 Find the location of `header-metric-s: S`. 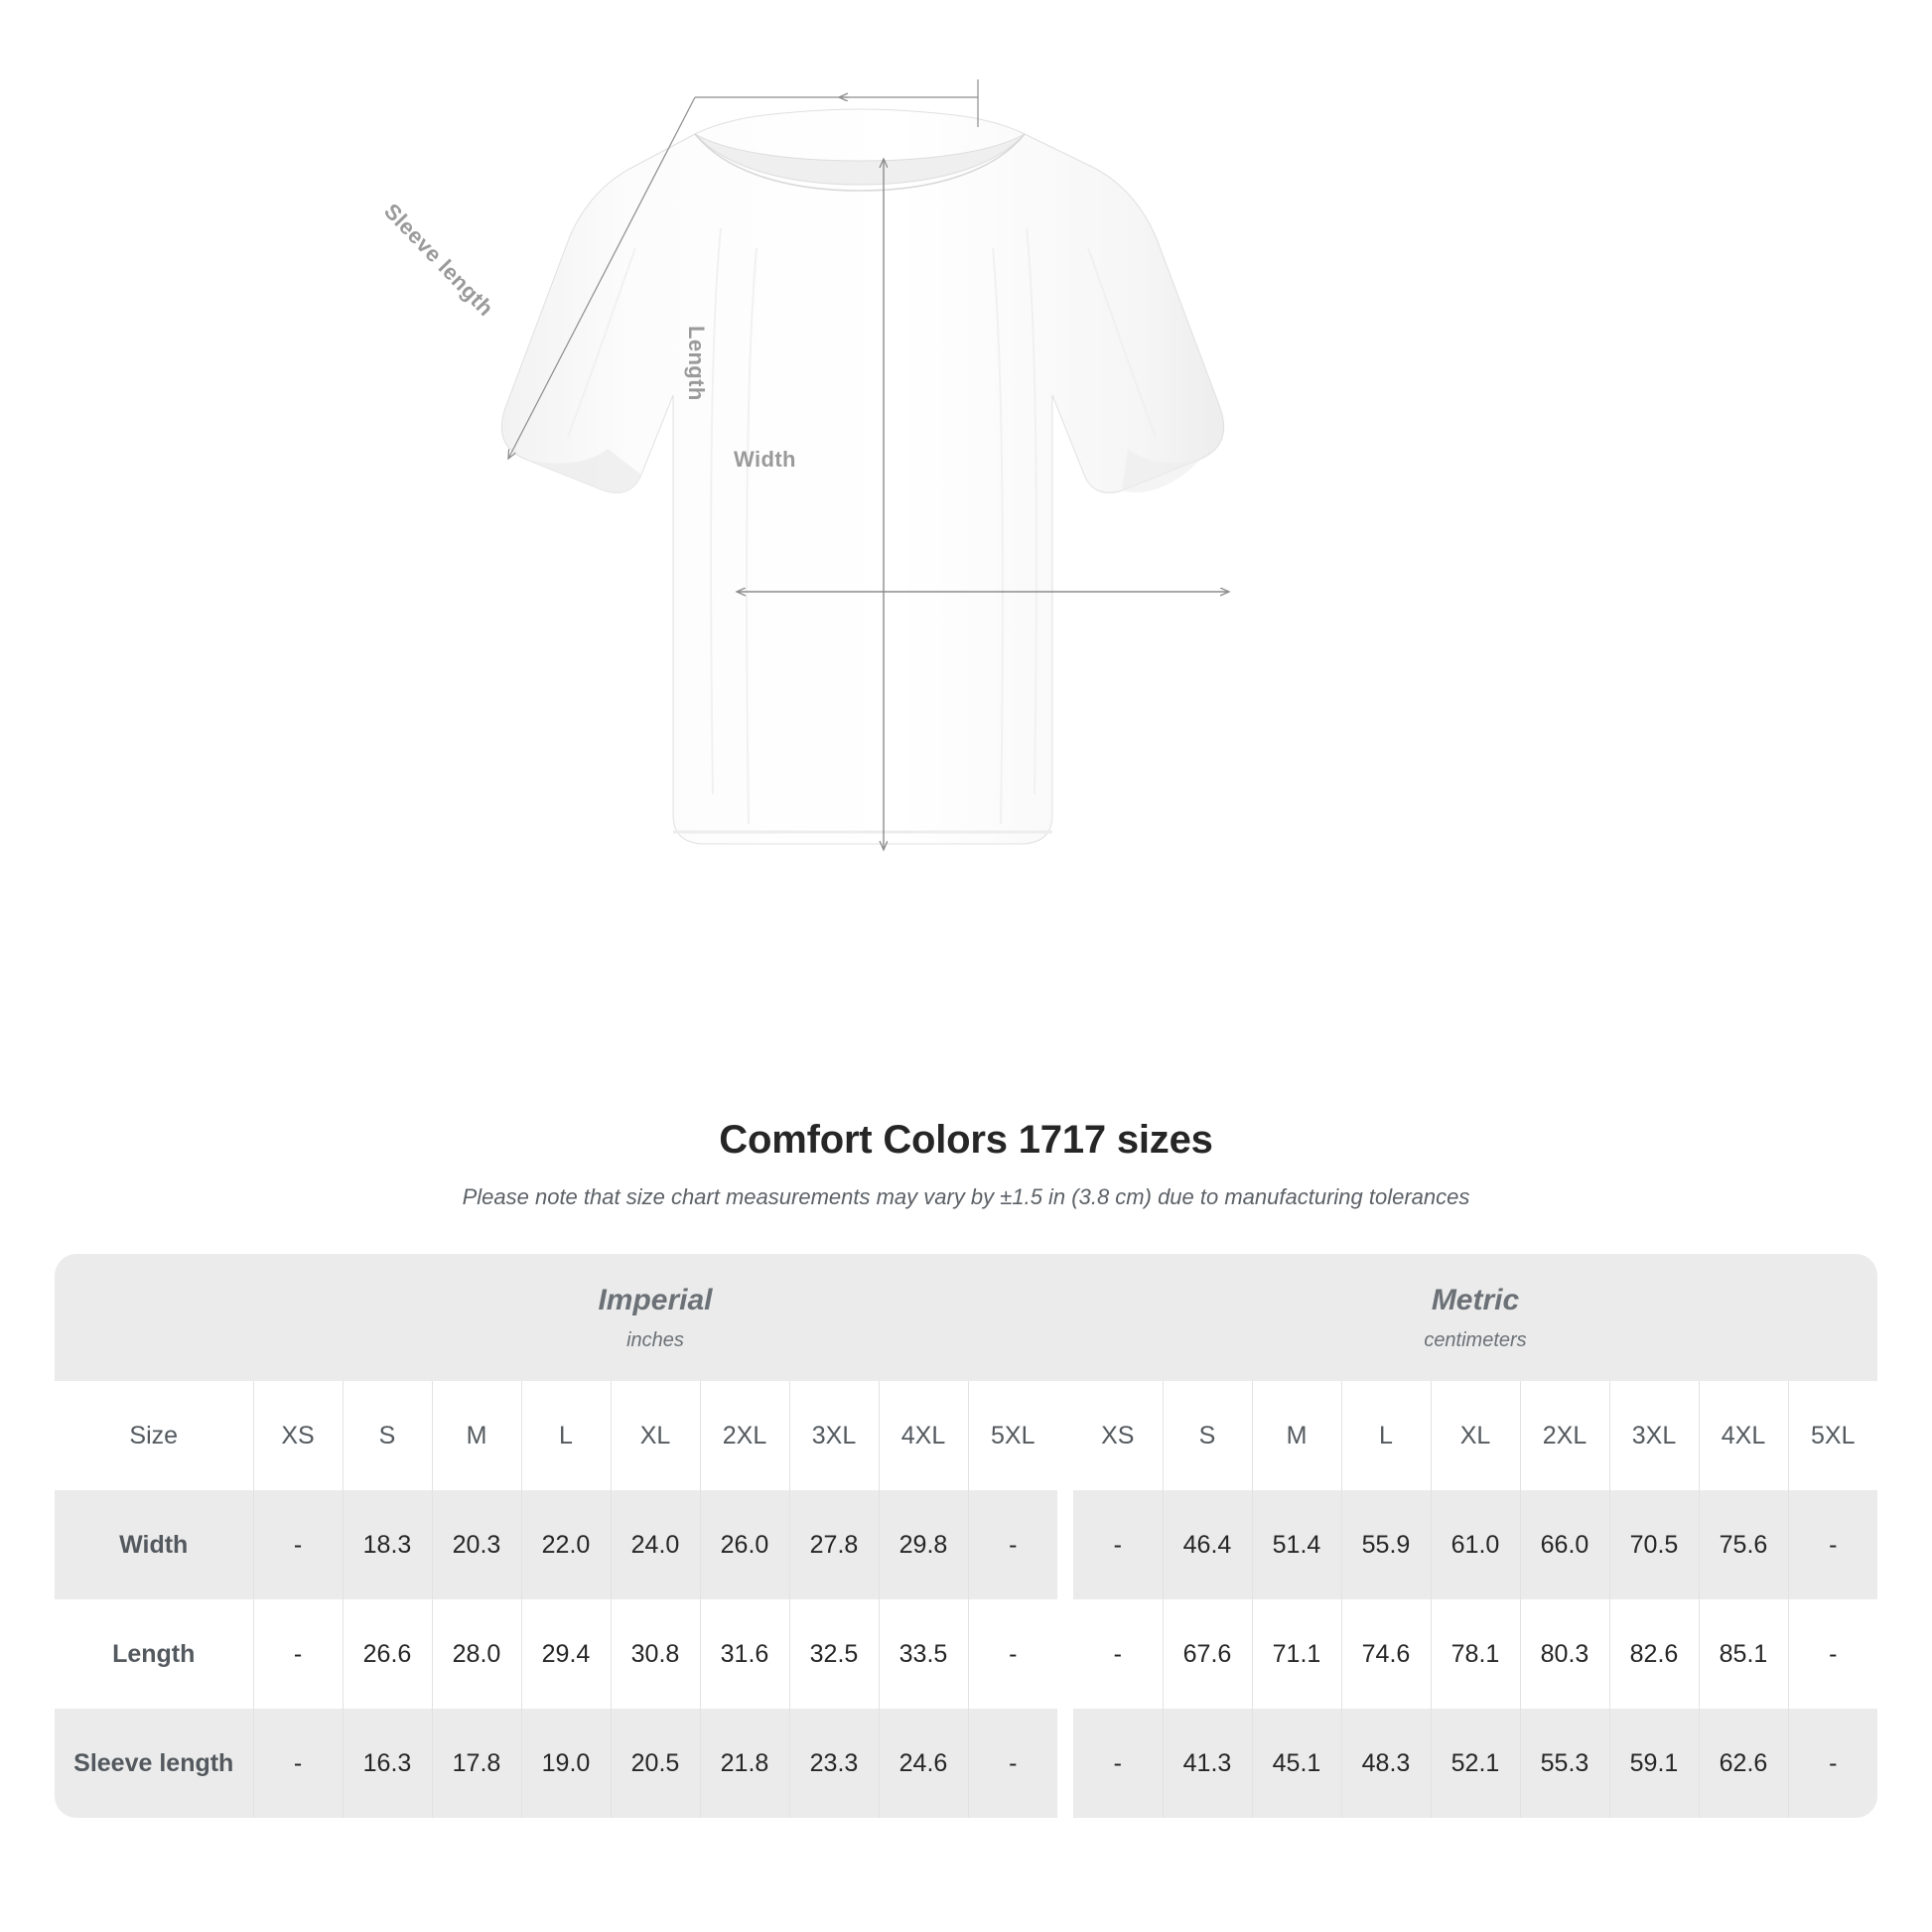

header-metric-s: S is located at coordinates (1207, 1435).